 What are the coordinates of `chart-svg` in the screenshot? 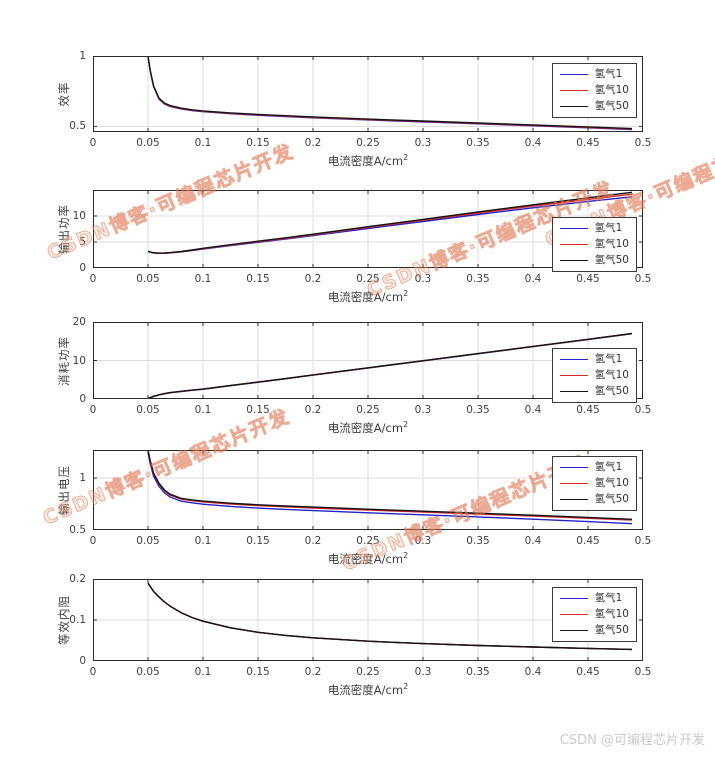 It's located at (368, 490).